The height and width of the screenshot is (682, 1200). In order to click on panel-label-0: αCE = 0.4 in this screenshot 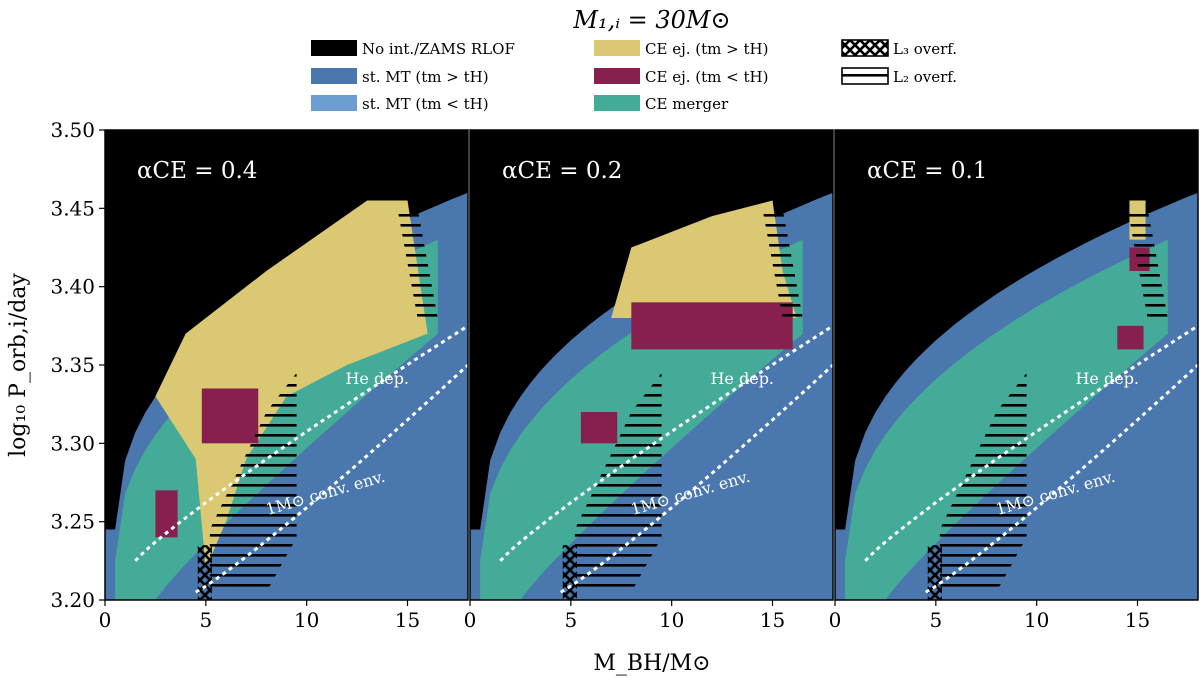, I will do `click(197, 171)`.